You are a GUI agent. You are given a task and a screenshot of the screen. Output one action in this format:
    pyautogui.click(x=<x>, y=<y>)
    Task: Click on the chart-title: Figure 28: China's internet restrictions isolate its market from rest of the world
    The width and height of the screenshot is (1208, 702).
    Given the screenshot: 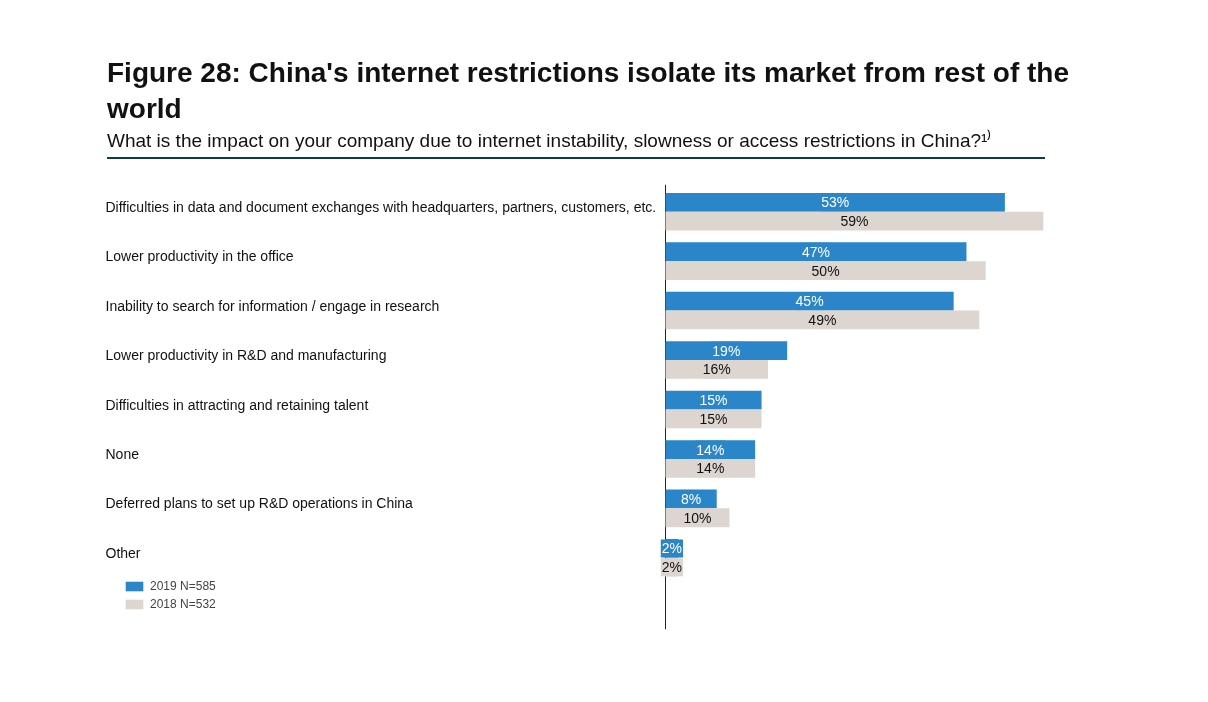 What is the action you would take?
    pyautogui.click(x=588, y=91)
    